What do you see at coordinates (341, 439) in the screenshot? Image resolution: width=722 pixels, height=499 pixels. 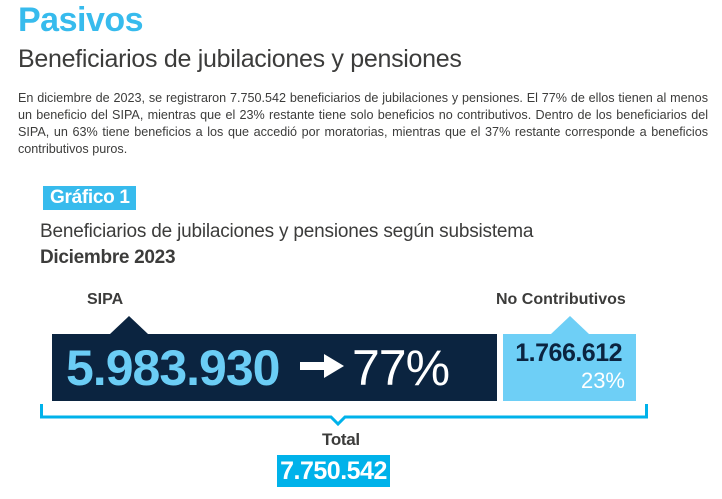 I see `total-label: Total` at bounding box center [341, 439].